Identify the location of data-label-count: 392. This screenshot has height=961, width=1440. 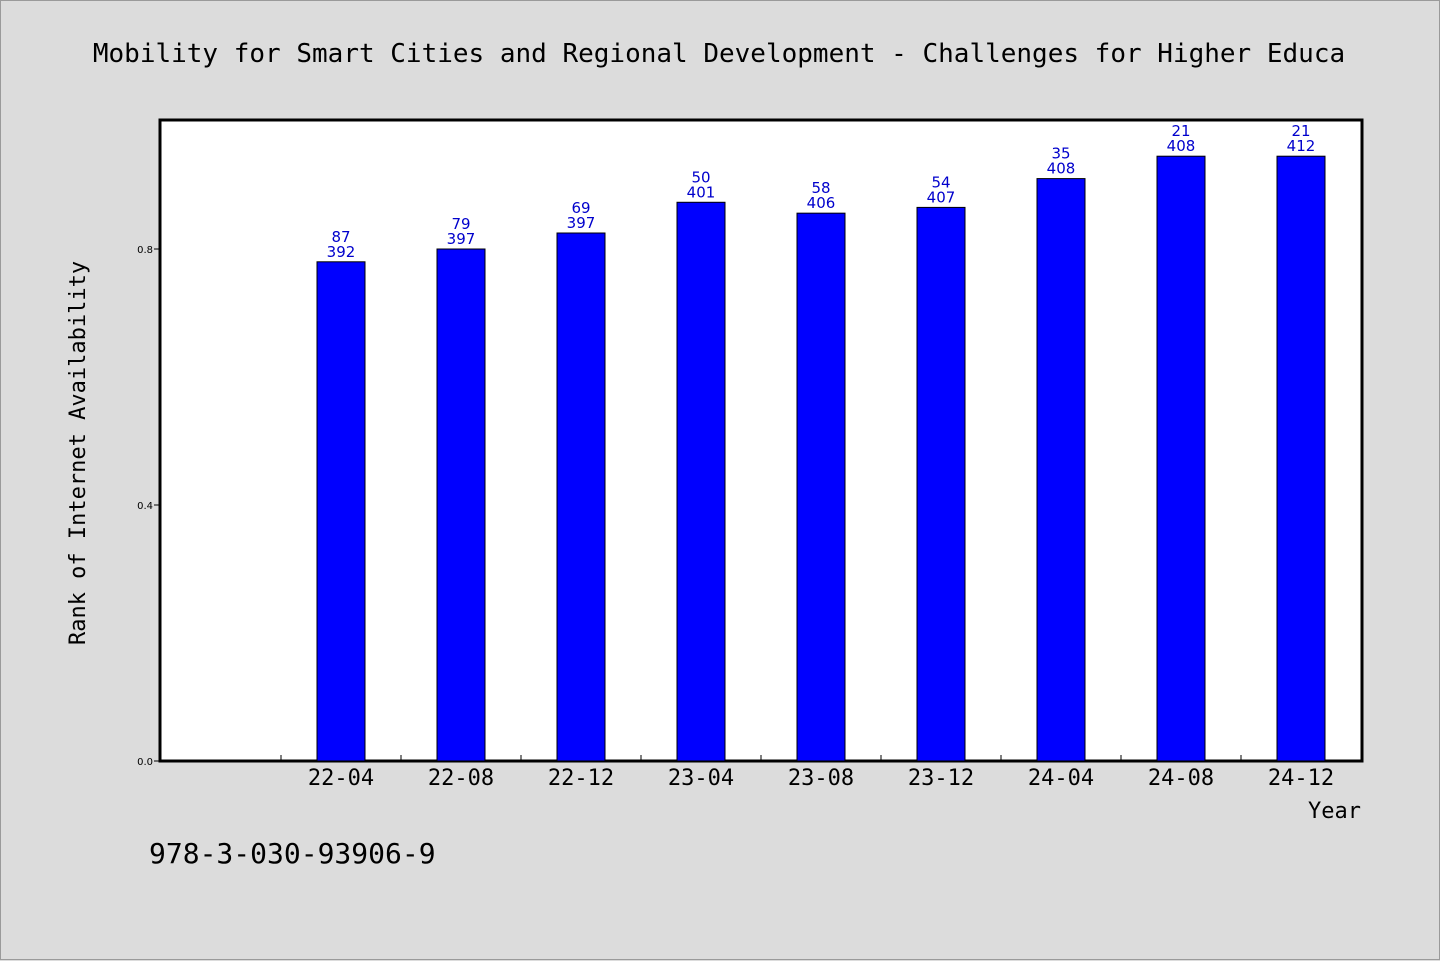
(341, 252).